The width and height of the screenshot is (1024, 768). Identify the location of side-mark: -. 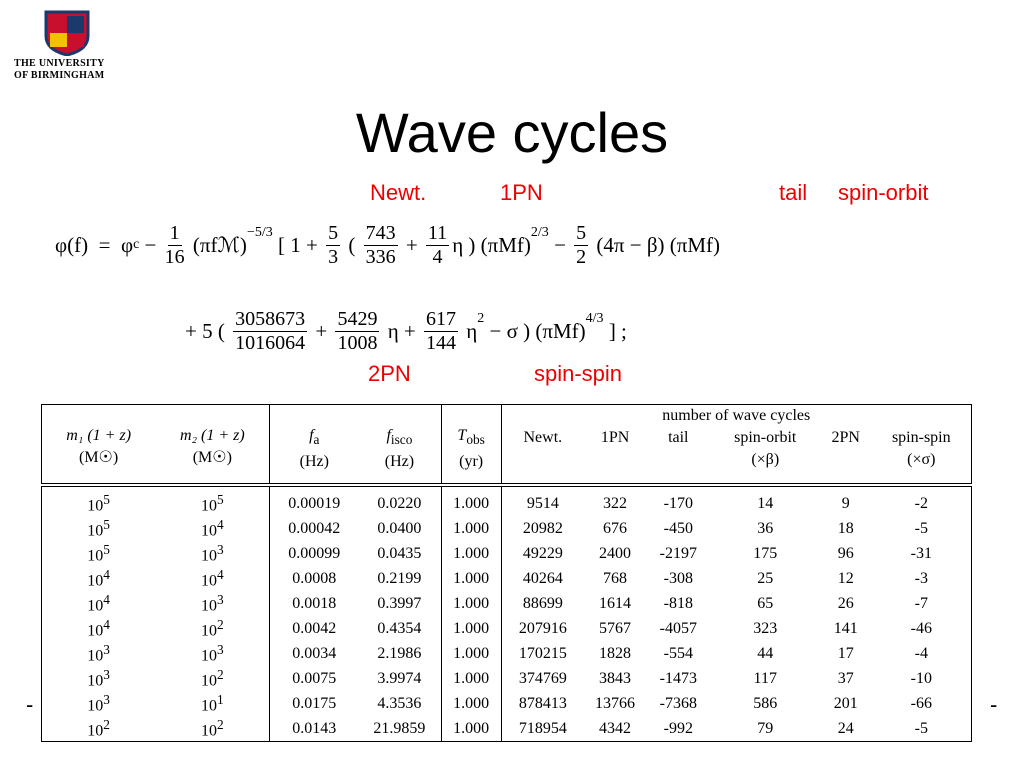
(30, 704).